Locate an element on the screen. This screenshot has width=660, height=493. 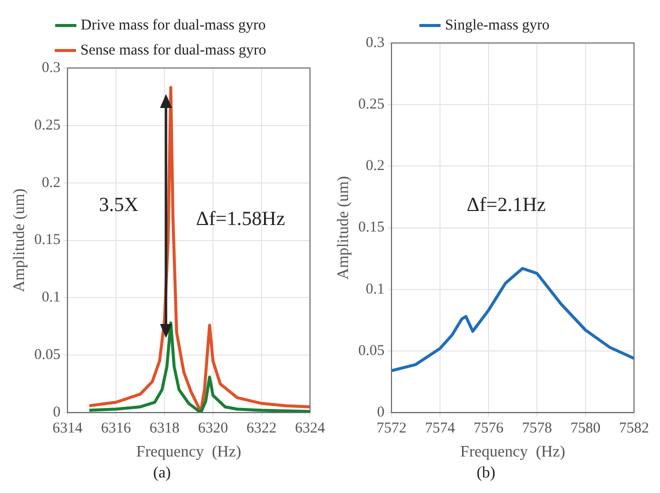
x-tick-label: 6318 is located at coordinates (164, 428).